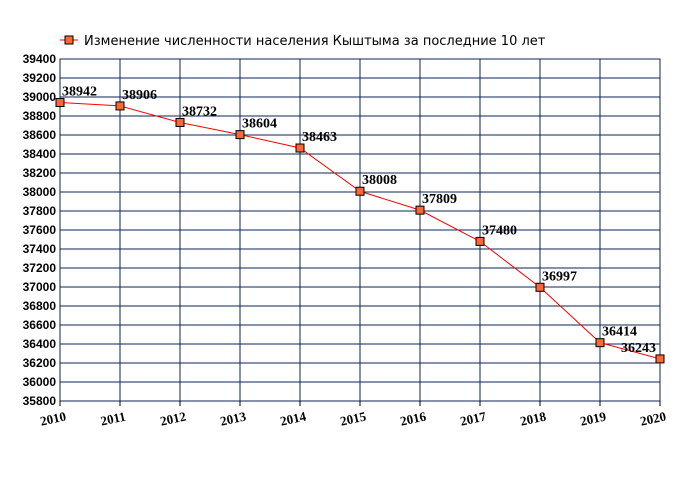 The height and width of the screenshot is (500, 680). Describe the element at coordinates (40, 306) in the screenshot. I see `y-tick-label: 36800` at that location.